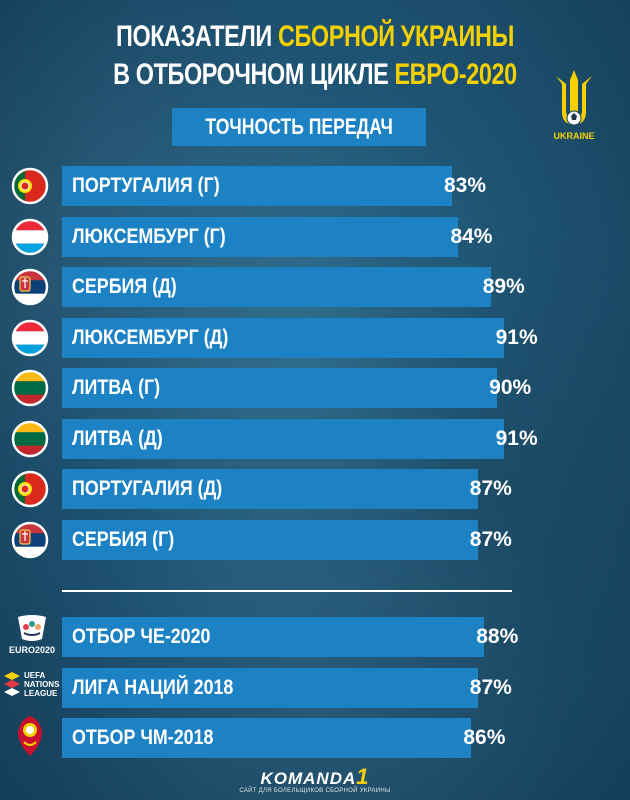 Image resolution: width=630 pixels, height=800 pixels. Describe the element at coordinates (35, 675) in the screenshot. I see `svg-text: UEFA` at that location.